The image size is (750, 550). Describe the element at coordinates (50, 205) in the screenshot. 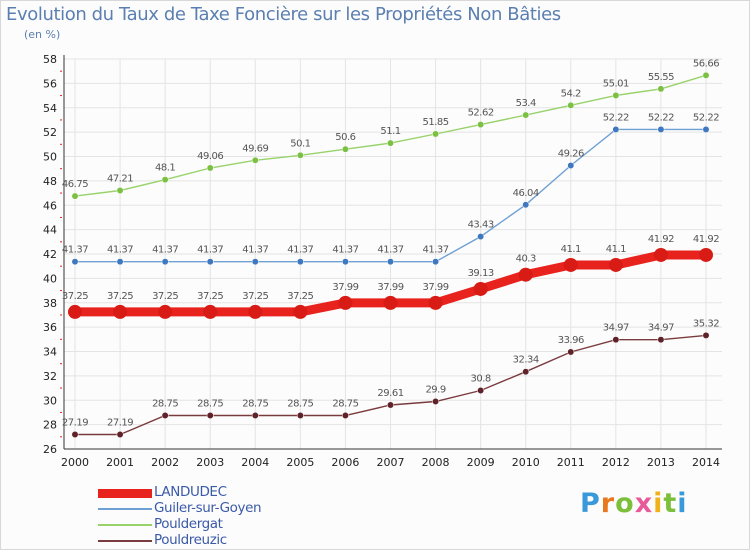

I see `y-tick-label: 46` at that location.